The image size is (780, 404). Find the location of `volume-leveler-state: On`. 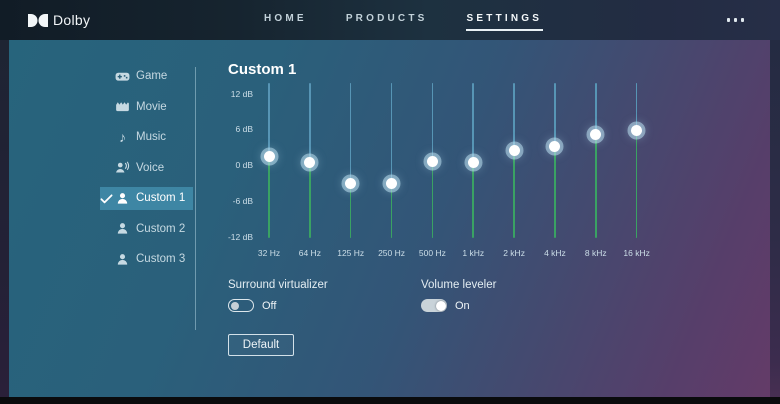

volume-leveler-state: On is located at coordinates (462, 306).